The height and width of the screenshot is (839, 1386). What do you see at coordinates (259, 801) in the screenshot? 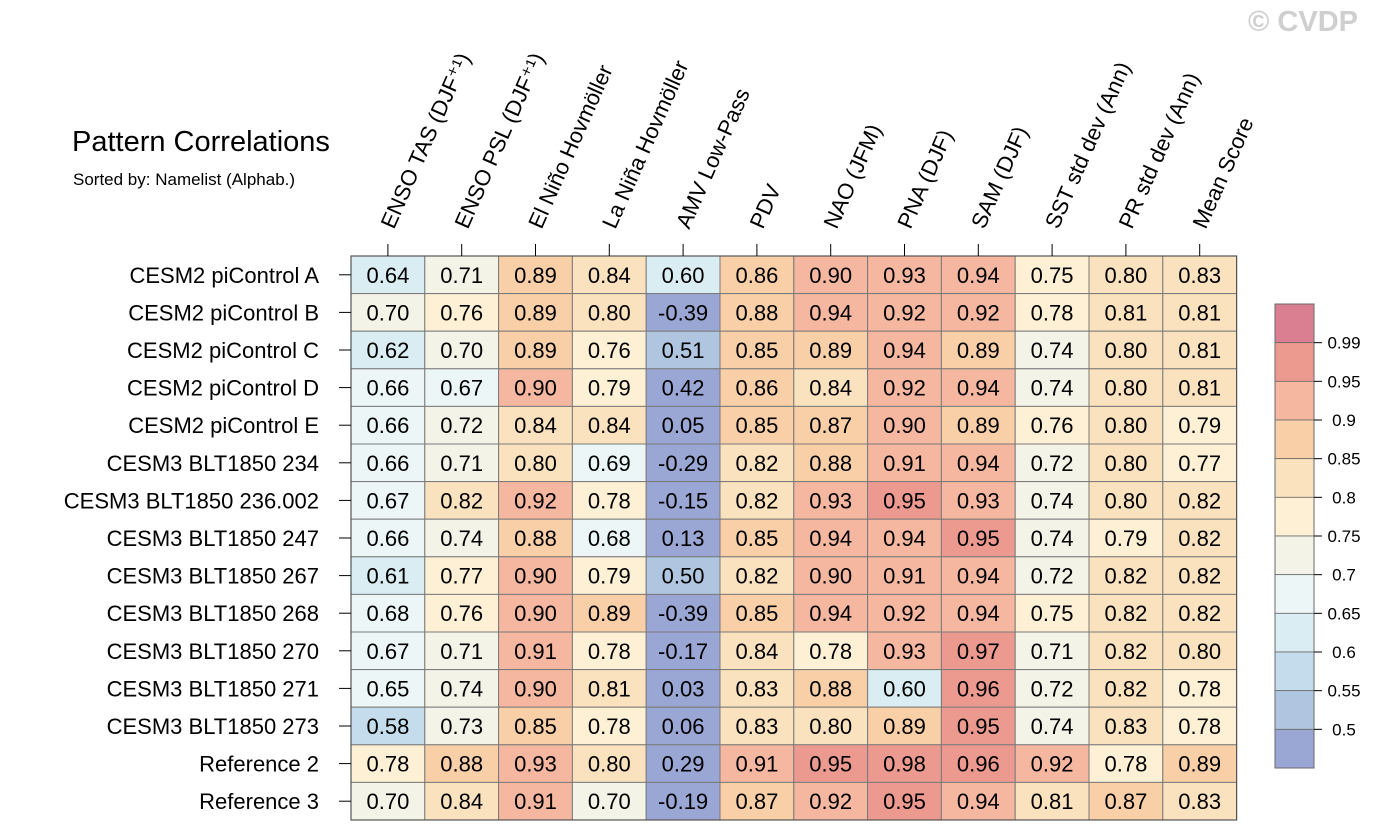
I see `row-label: Reference 3` at bounding box center [259, 801].